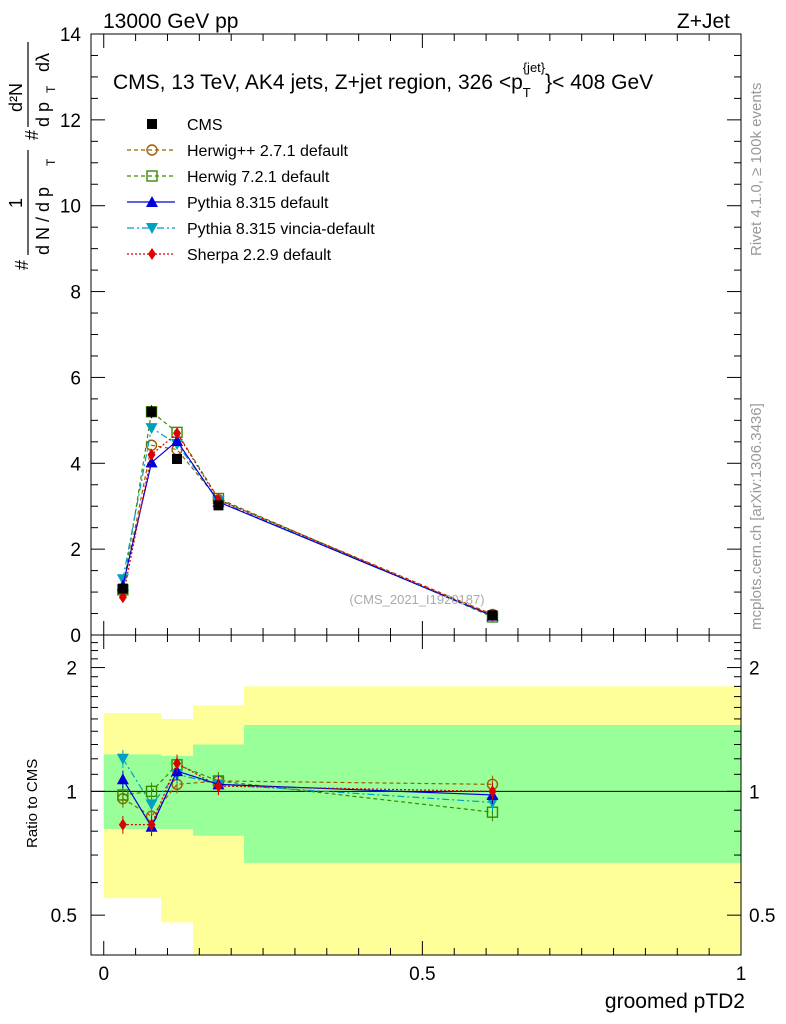 This screenshot has width=786, height=1024. I want to click on ratio-sherpa-2-2-9-default, so click(307, 794).